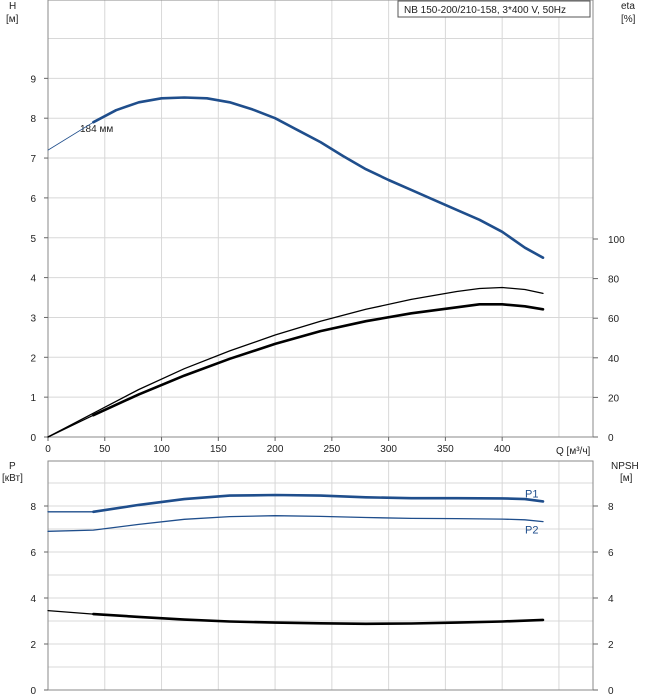 The width and height of the screenshot is (658, 700). What do you see at coordinates (12, 19) in the screenshot?
I see `h-axis-unit: [м]` at bounding box center [12, 19].